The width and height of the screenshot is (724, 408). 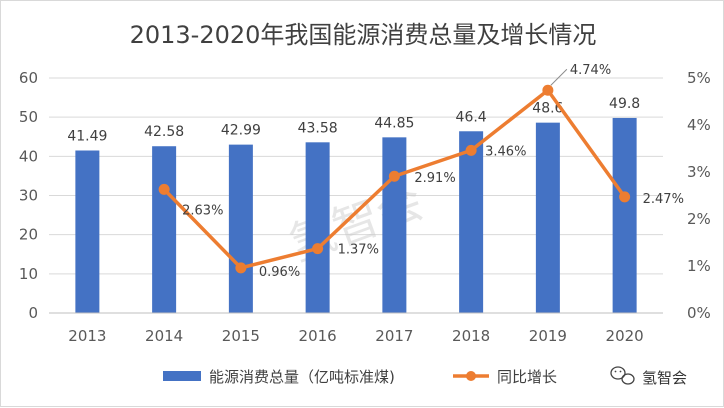 What do you see at coordinates (241, 336) in the screenshot?
I see `x-tick-label: 2015` at bounding box center [241, 336].